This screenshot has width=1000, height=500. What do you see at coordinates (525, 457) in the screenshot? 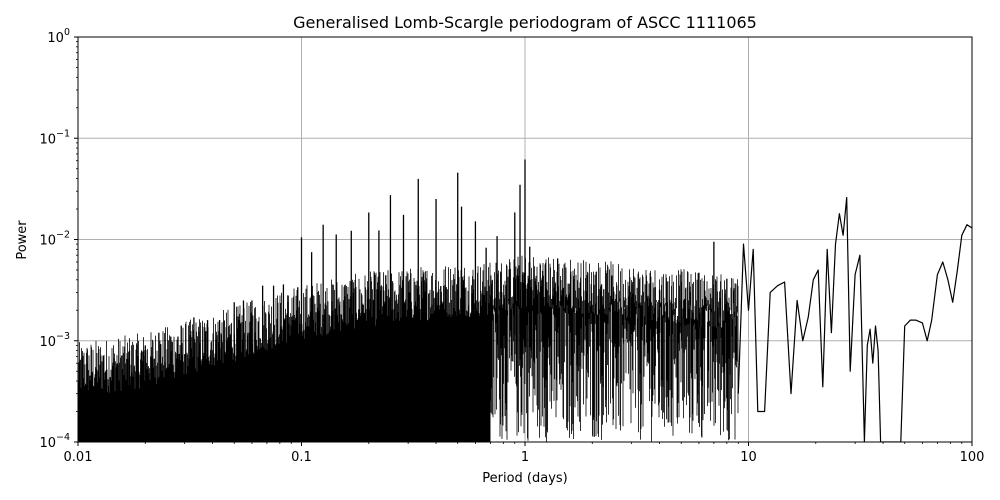
I see `x-tick-label: 1` at bounding box center [525, 457].